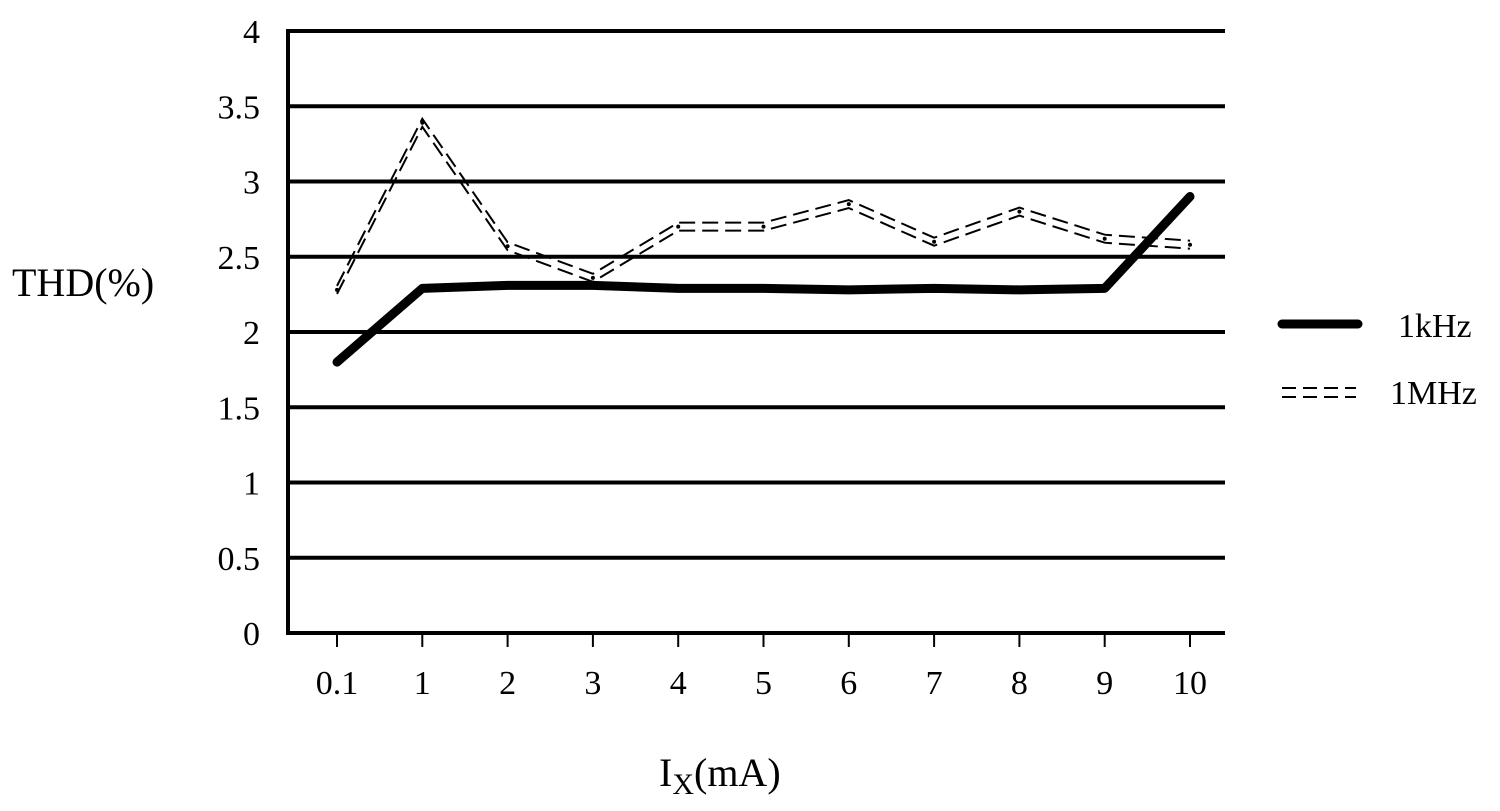 The image size is (1500, 811). I want to click on y-tick-label: 2, so click(251, 333).